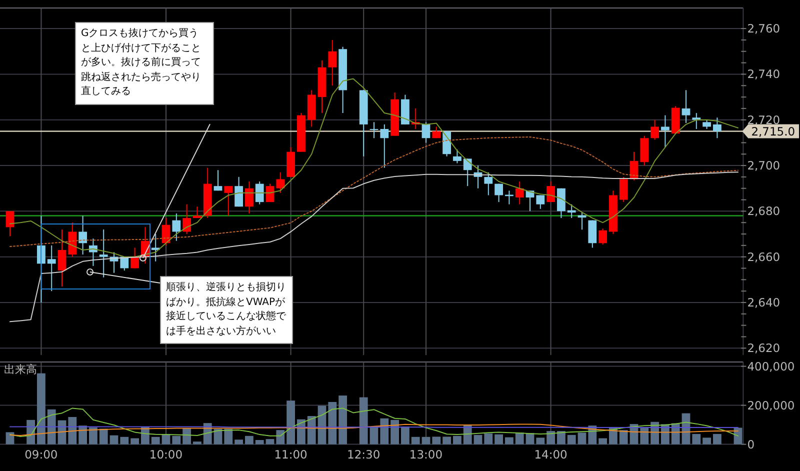 Image resolution: width=800 pixels, height=471 pixels. What do you see at coordinates (763, 165) in the screenshot?
I see `y-tick-label: 2,700` at bounding box center [763, 165].